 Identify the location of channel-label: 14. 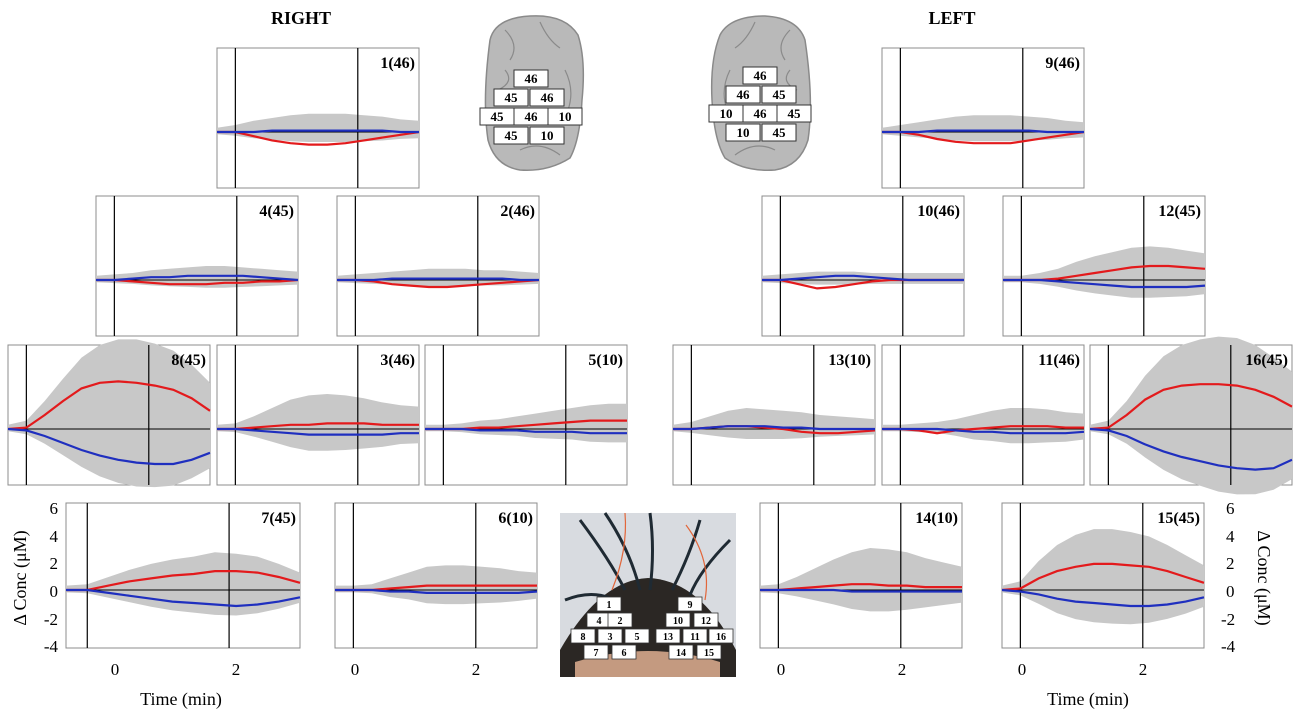
(681, 653).